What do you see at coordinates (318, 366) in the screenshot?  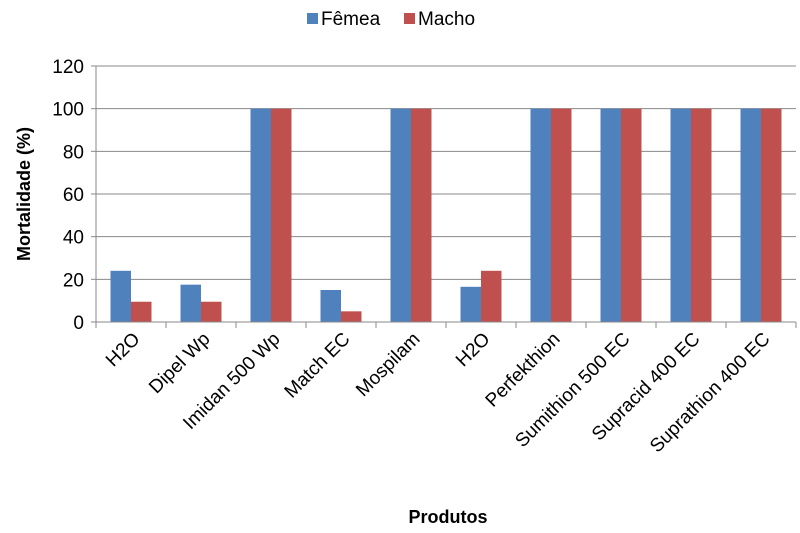 I see `x-tick-label-3: Match EC` at bounding box center [318, 366].